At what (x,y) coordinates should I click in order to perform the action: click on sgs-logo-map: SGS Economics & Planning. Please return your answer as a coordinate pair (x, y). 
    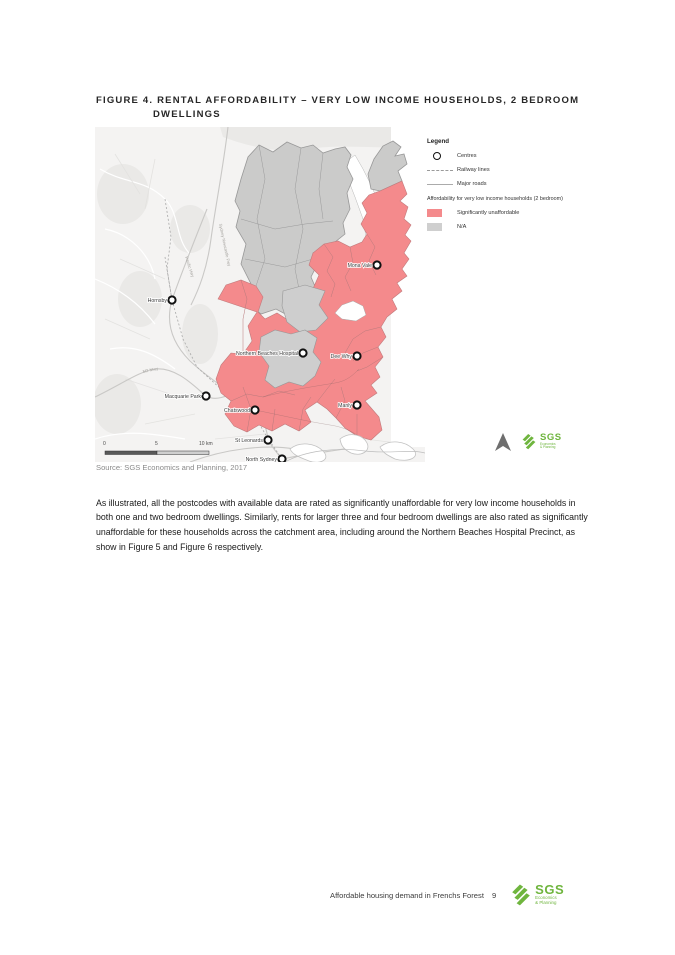
    Looking at the image, I should click on (541, 442).